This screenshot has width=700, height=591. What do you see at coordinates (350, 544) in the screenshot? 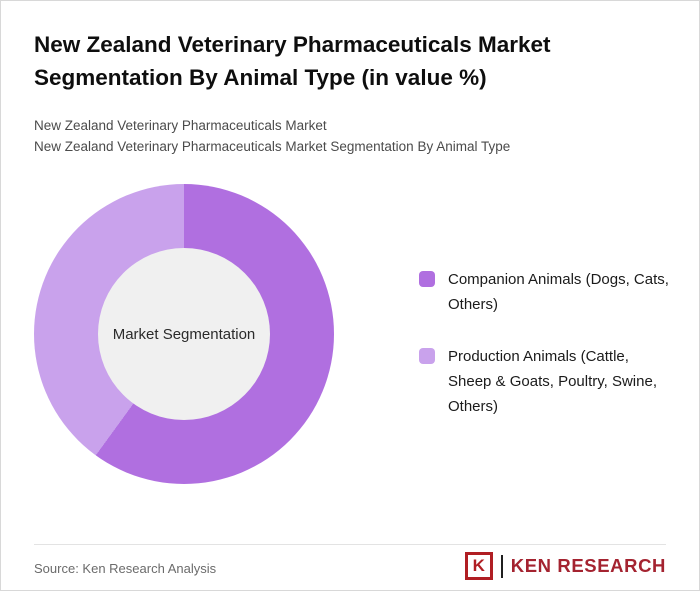
I see `footer-divider` at bounding box center [350, 544].